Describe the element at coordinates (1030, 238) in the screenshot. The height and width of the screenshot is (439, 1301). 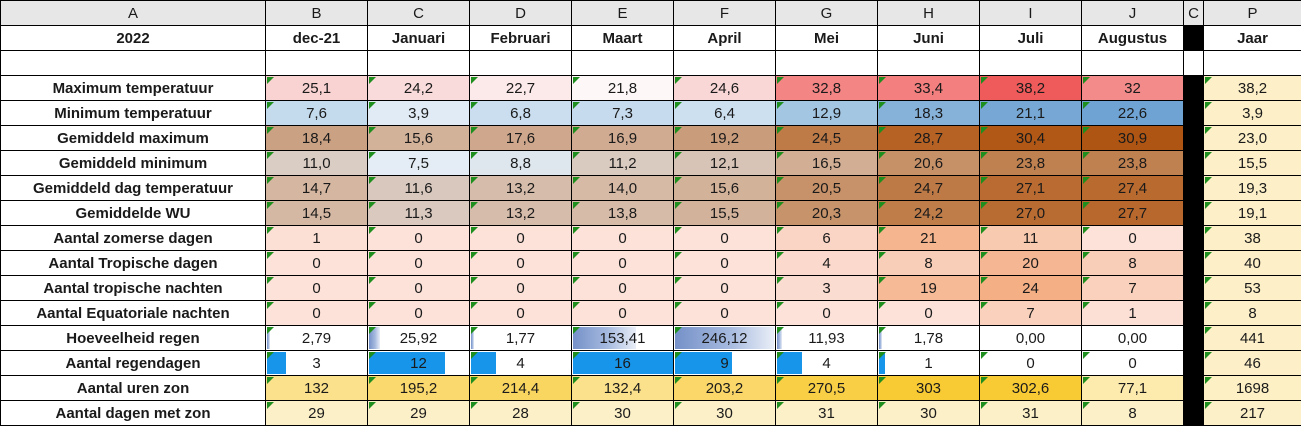
I see `value-cell: 11` at that location.